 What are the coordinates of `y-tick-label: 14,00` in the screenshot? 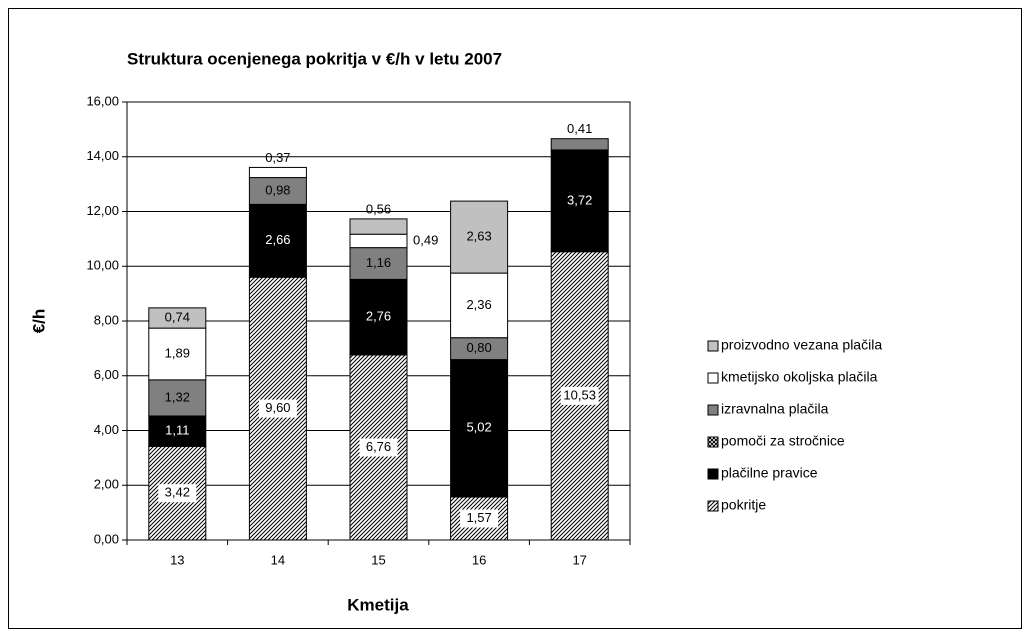 It's located at (102, 155).